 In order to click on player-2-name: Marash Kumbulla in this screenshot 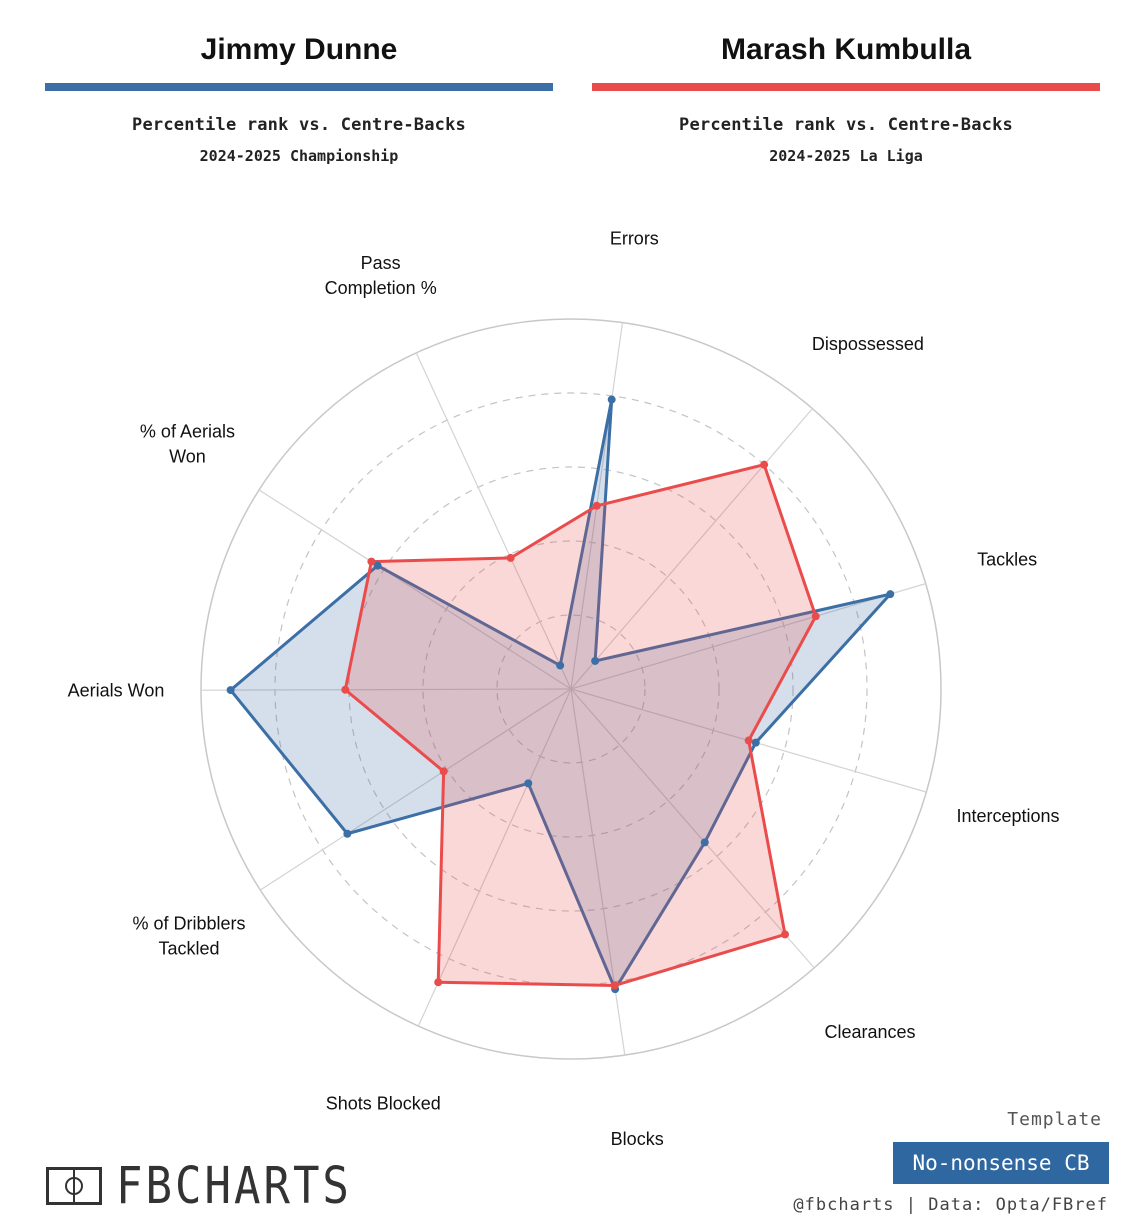, I will do `click(846, 49)`.